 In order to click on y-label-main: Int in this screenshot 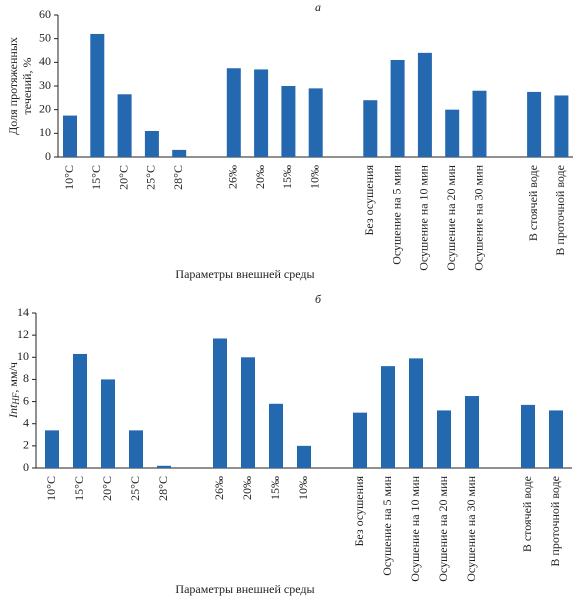, I will do `click(13, 411)`.